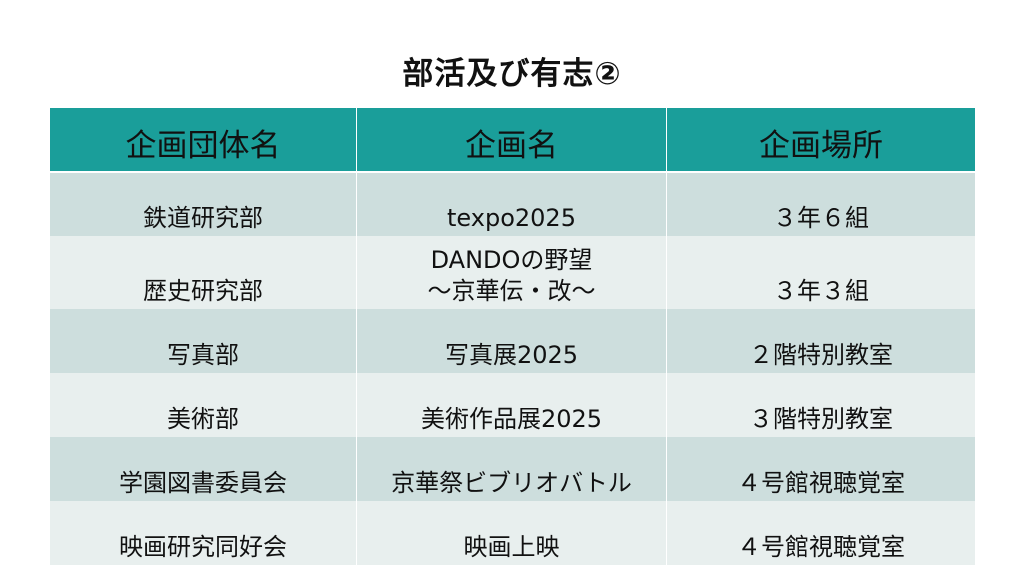 This screenshot has width=1024, height=576. I want to click on table-header: 企画団体名 企画名 企画場所, so click(512, 140).